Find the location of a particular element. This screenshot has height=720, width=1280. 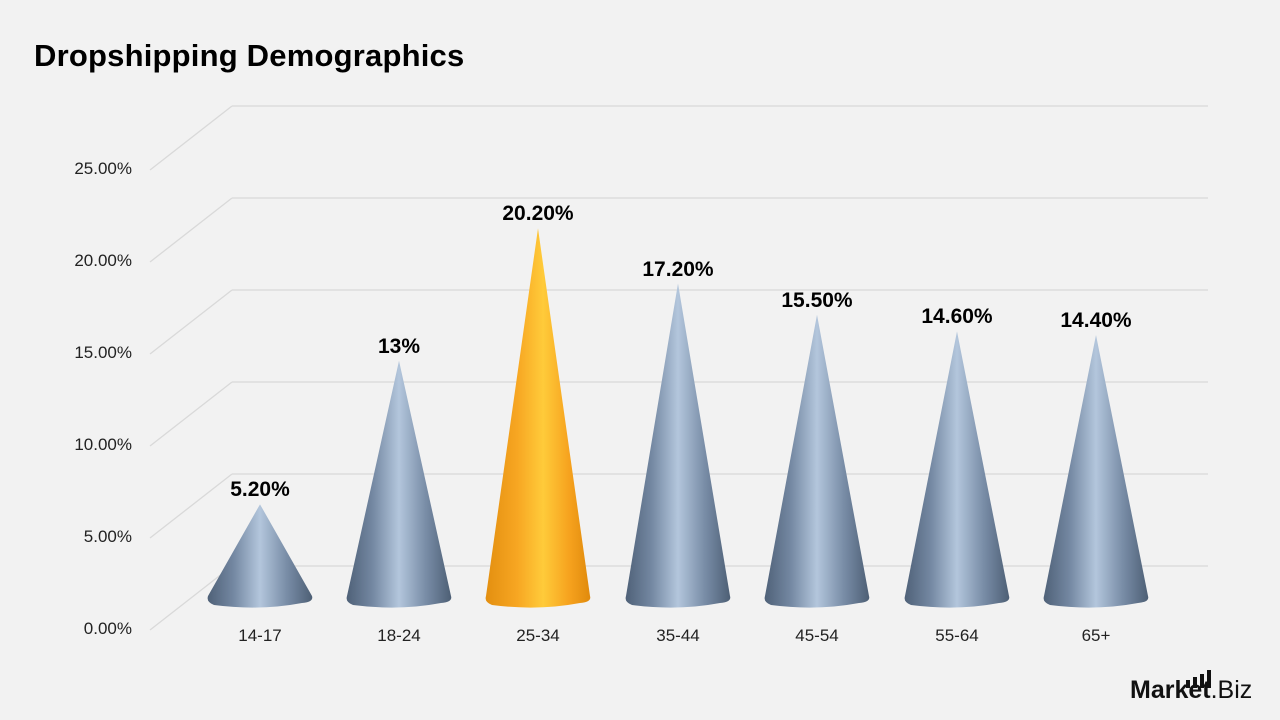

x-tick-label: 45-54 is located at coordinates (817, 635).